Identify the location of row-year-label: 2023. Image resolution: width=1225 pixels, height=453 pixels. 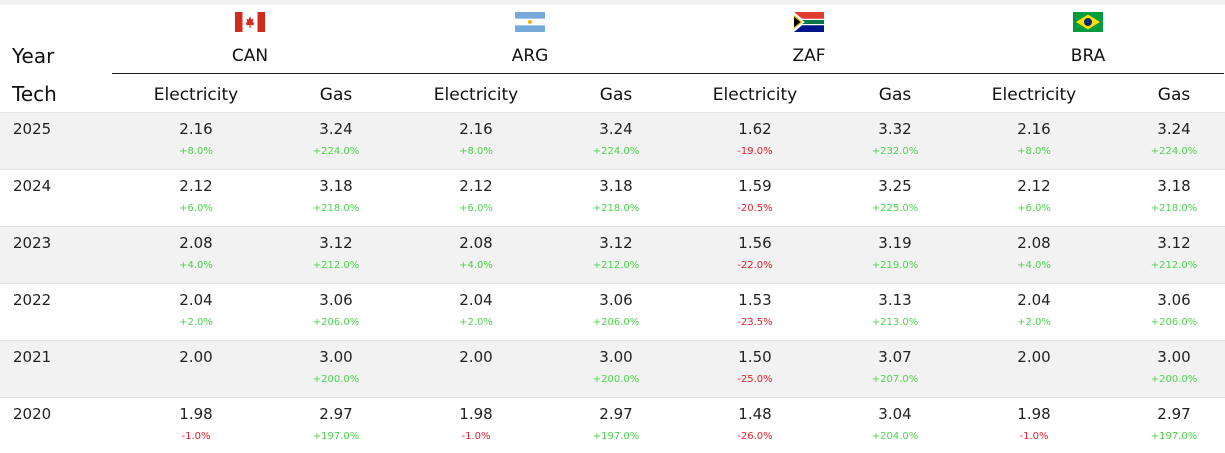
(32, 243).